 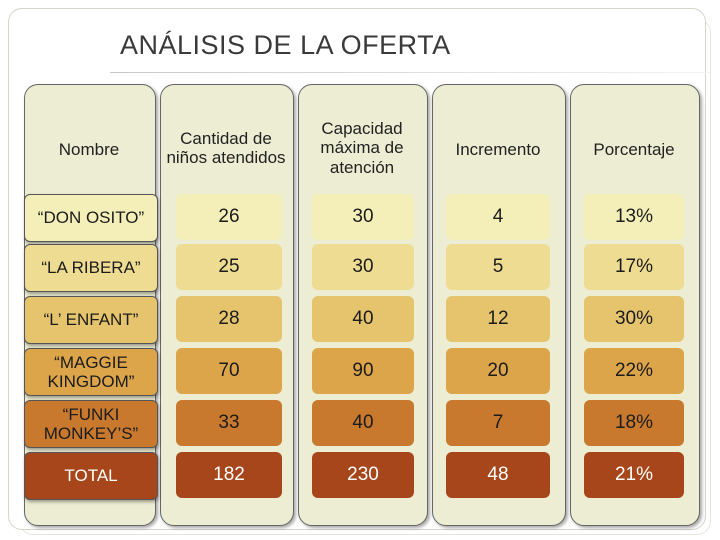 I want to click on cell-incremento: 7, so click(x=498, y=423).